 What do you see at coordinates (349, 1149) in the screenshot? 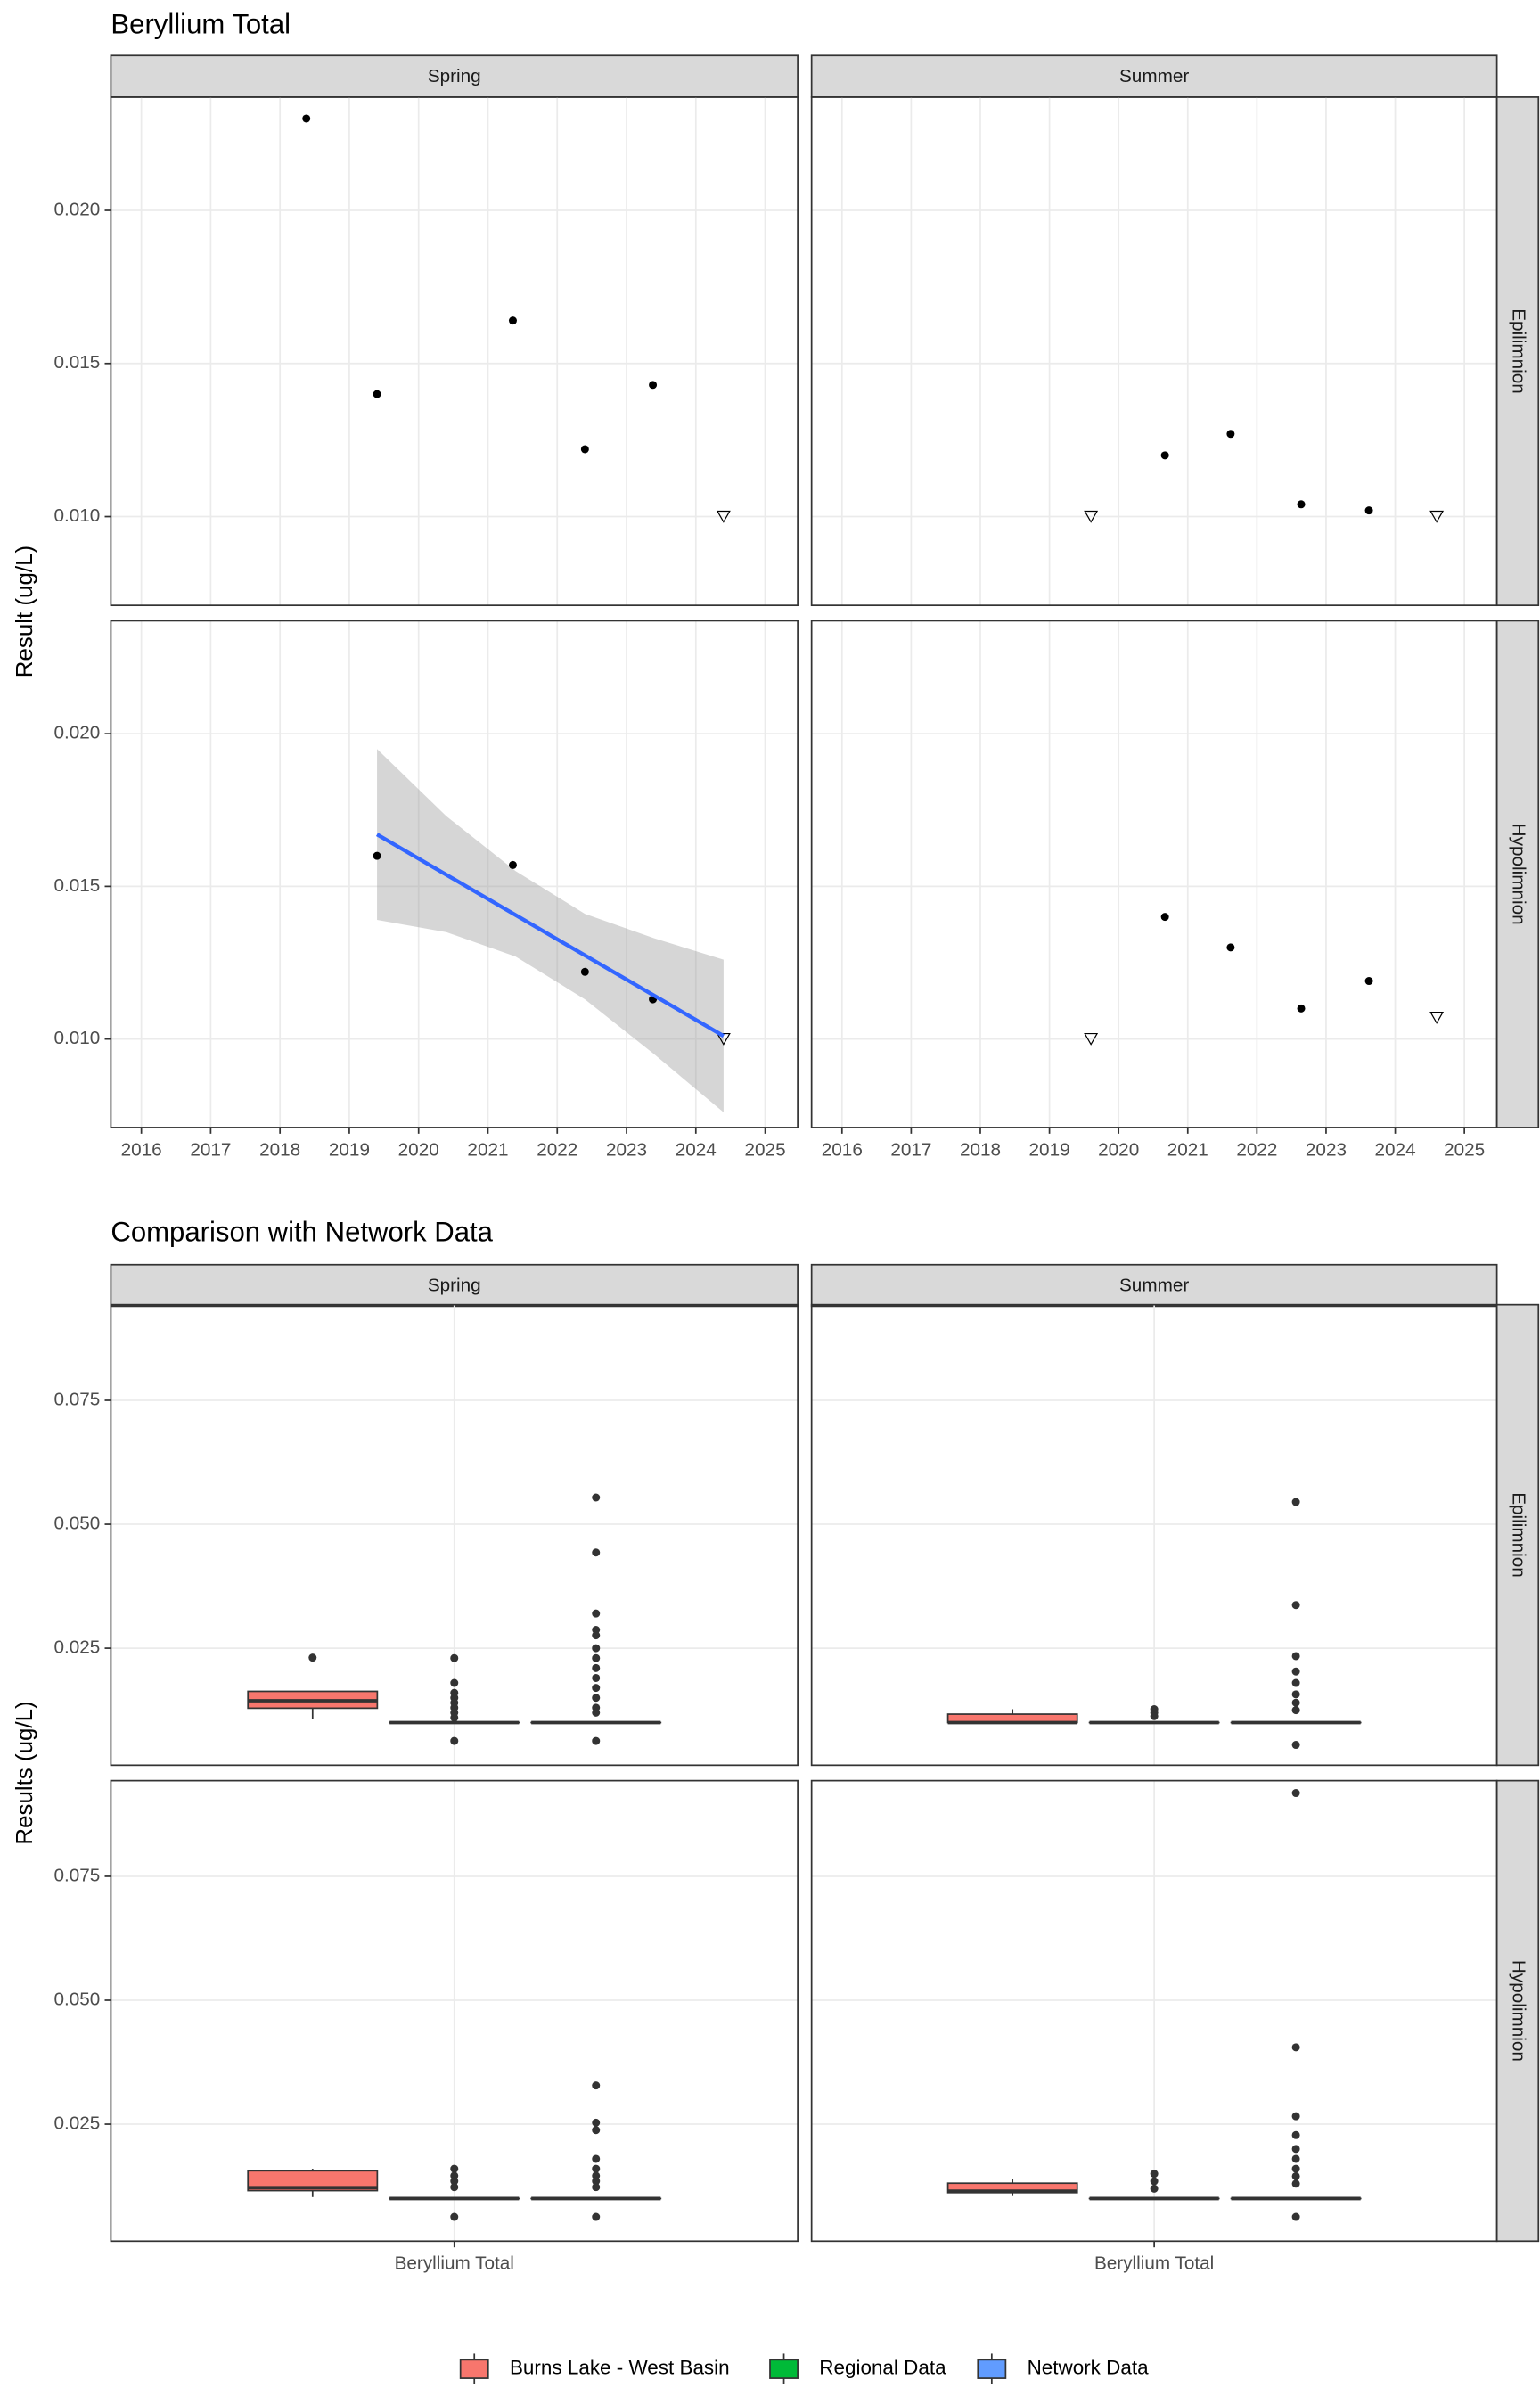
I see `x-tick-label: 2019` at bounding box center [349, 1149].